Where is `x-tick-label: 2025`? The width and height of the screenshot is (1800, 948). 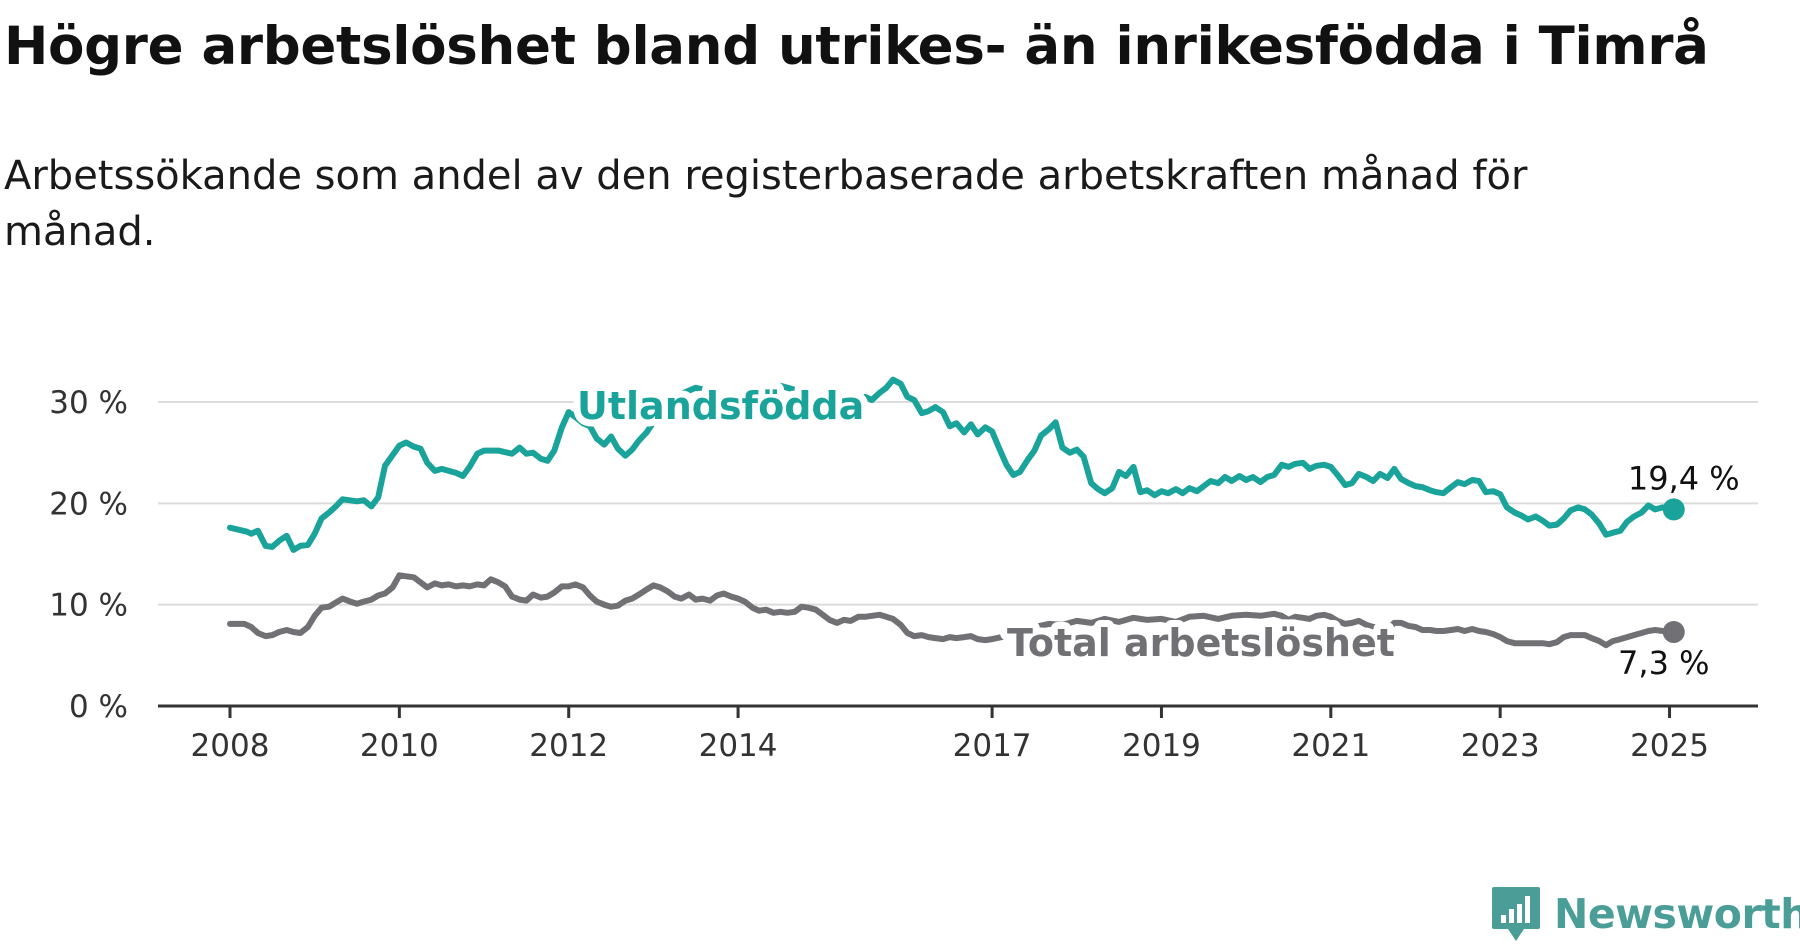 x-tick-label: 2025 is located at coordinates (1669, 746).